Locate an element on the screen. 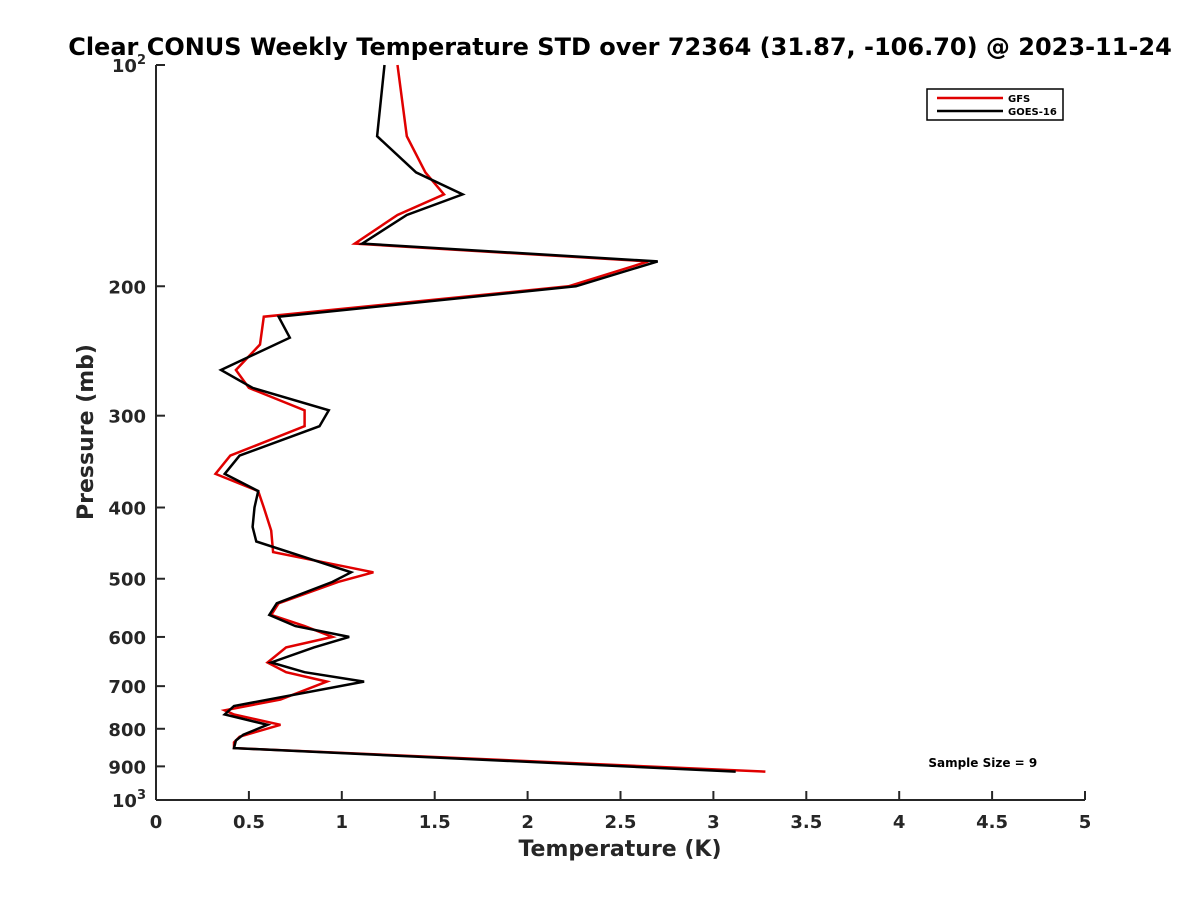 The height and width of the screenshot is (900, 1200). x-ticks-group: 0 0.5 1 1.5 2 2.5 3 3.5 4 4.5 5 is located at coordinates (621, 812).